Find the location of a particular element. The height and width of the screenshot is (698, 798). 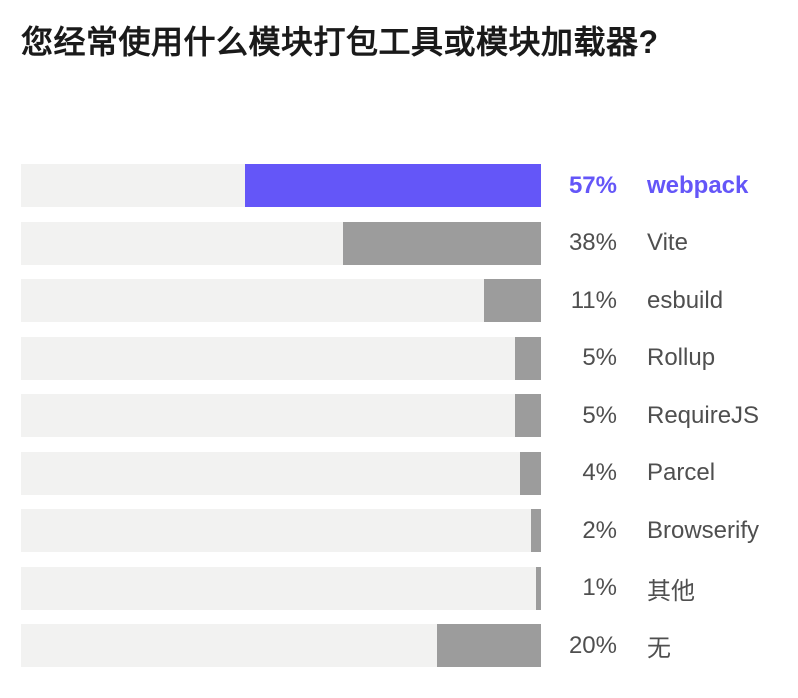

bar-value: 1% is located at coordinates (599, 587).